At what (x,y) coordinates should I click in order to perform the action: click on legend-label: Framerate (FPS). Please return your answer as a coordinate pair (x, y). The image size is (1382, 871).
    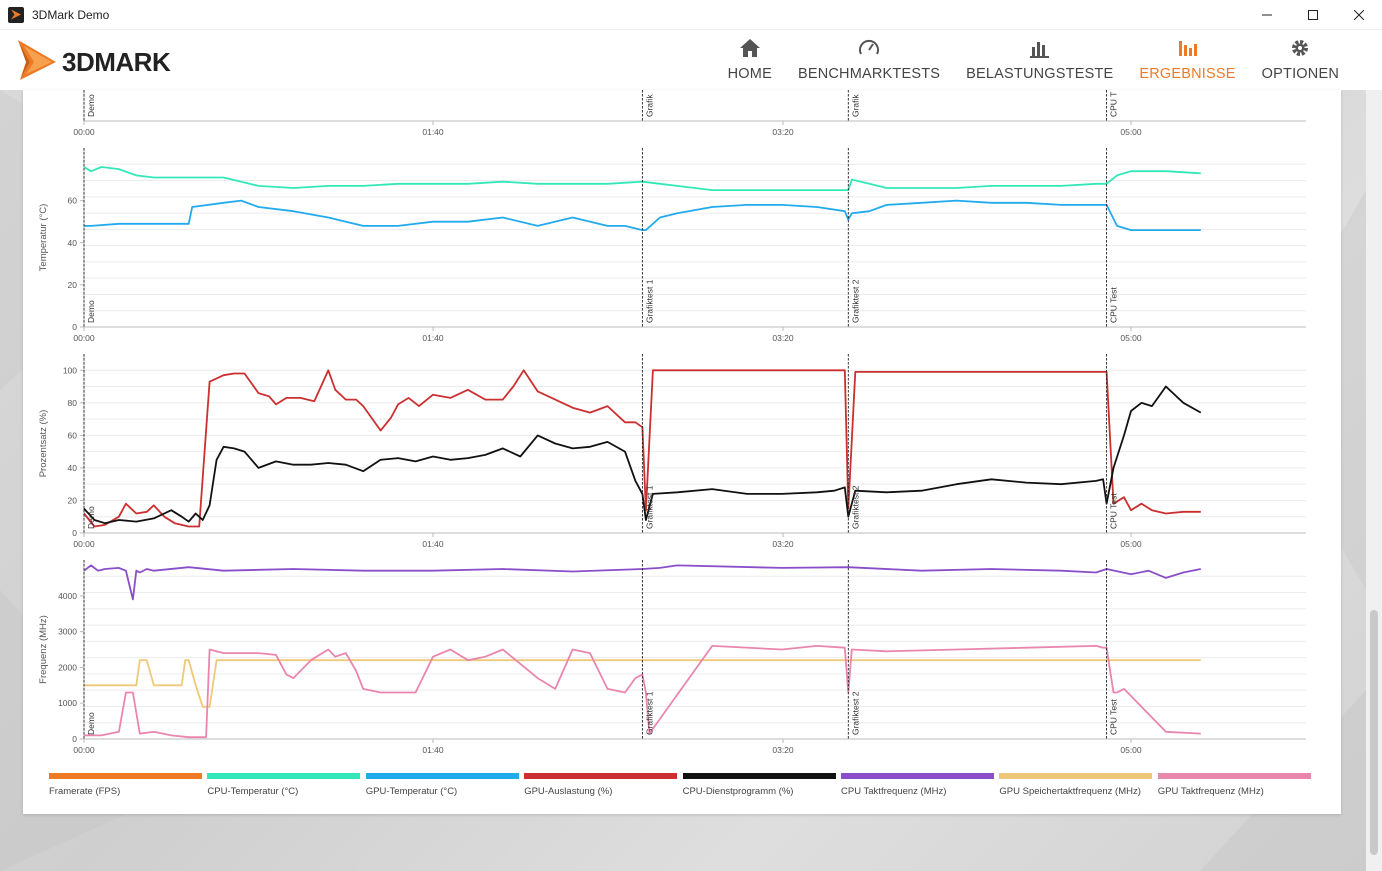
    Looking at the image, I should click on (85, 791).